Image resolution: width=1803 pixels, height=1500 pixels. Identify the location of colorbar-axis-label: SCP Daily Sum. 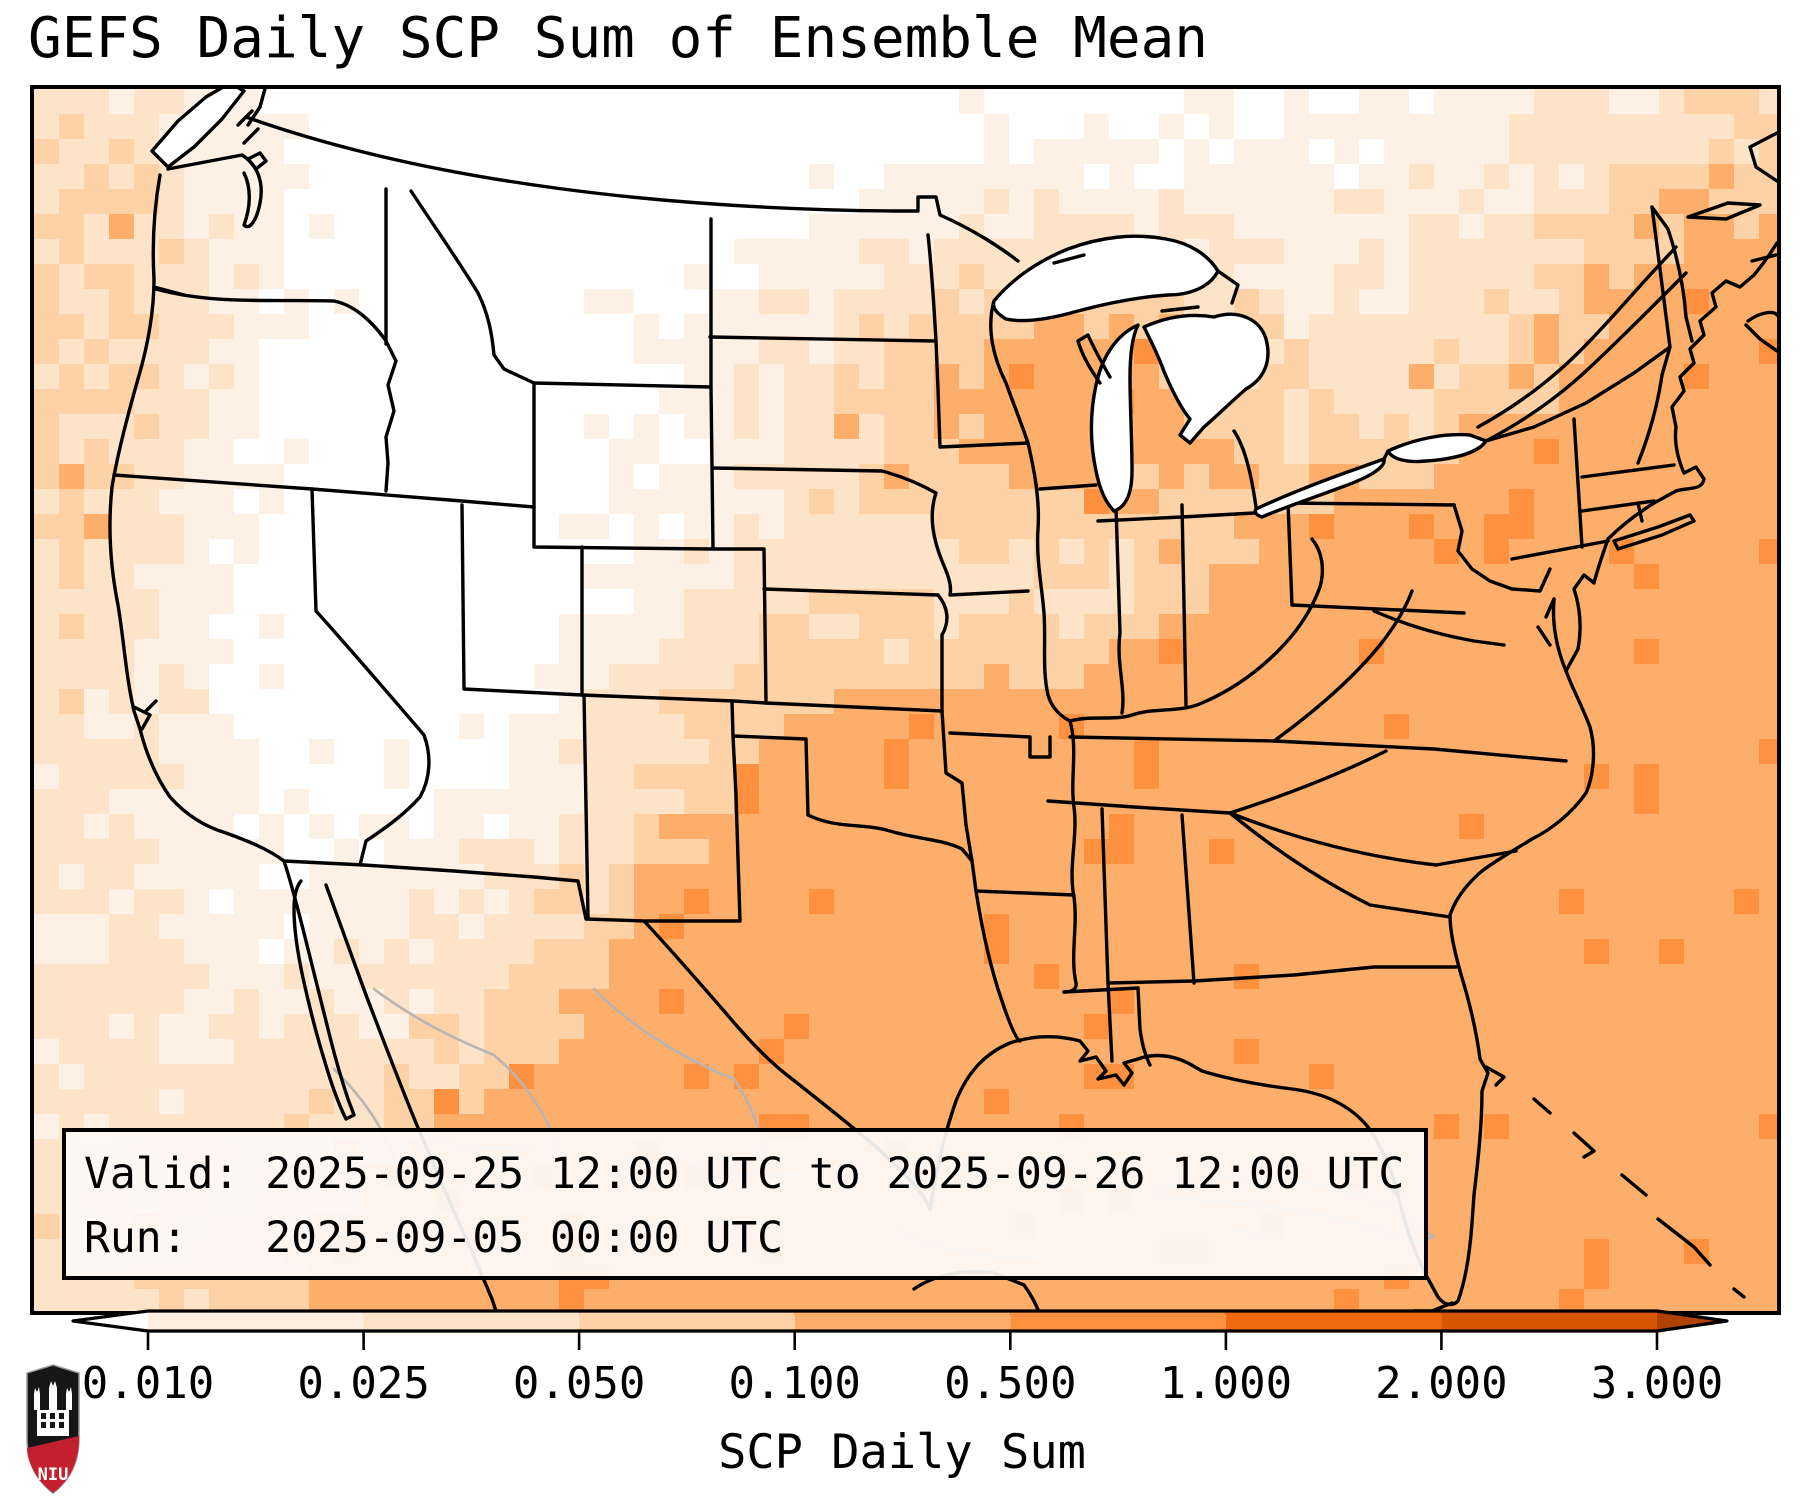
(902, 1452).